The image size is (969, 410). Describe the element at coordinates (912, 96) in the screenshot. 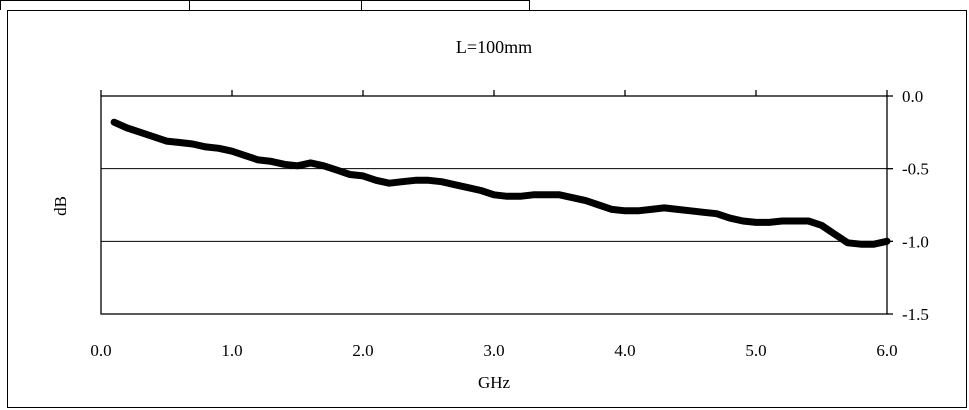

I see `y-tick-label: 0.0` at that location.